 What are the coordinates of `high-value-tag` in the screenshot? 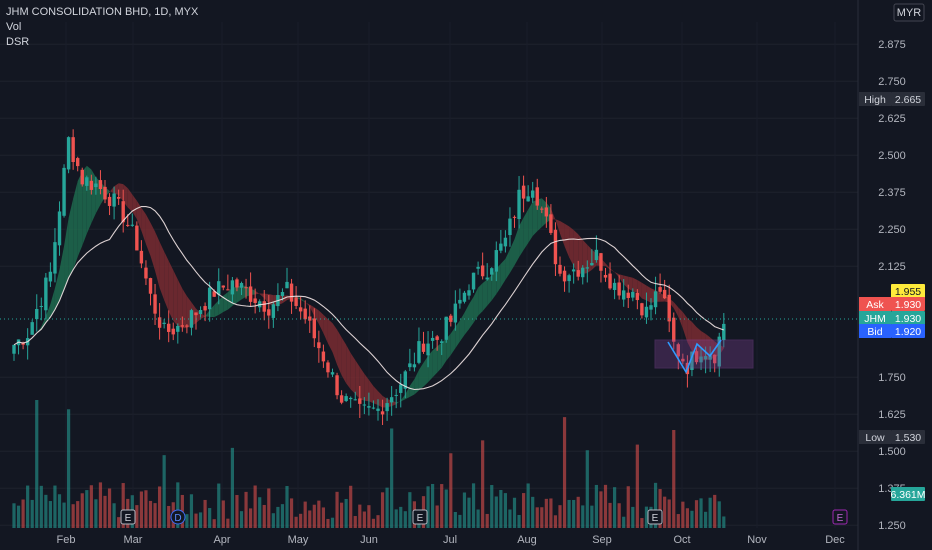 It's located at (908, 99).